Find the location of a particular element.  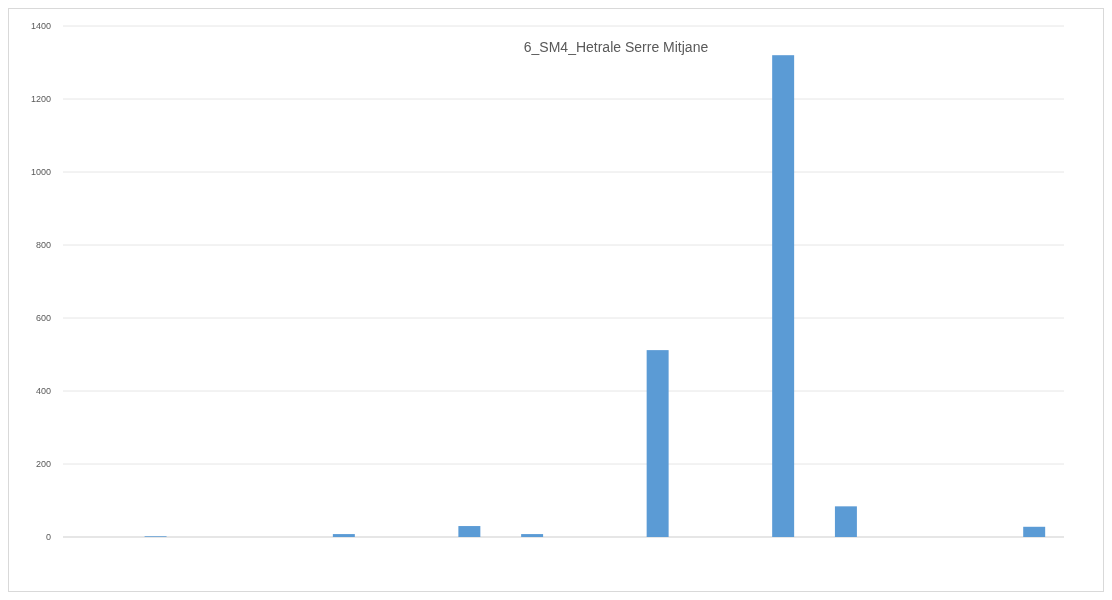

text: 6_SM4_Hetrale Serre Mitjane is located at coordinates (616, 47).